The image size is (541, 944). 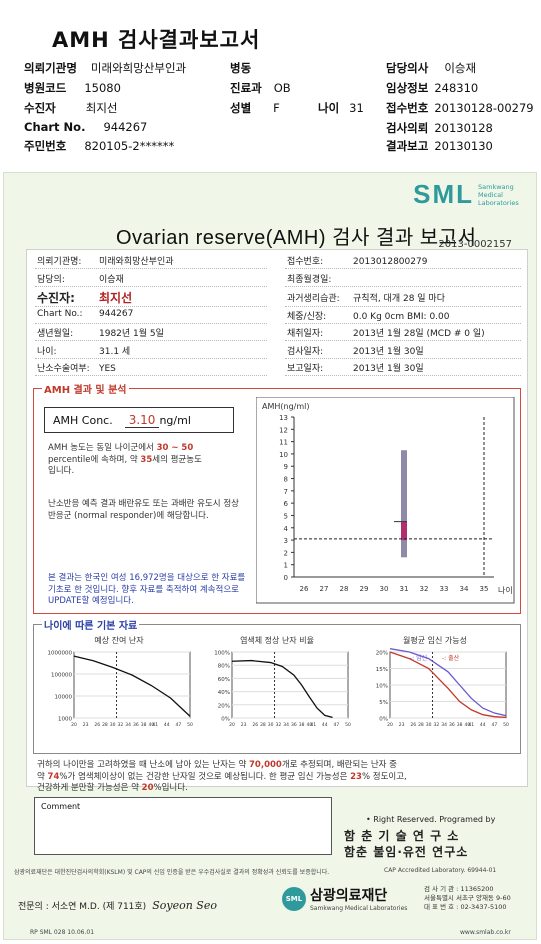 What do you see at coordinates (84, 352) in the screenshot?
I see `info-age: 나이: 31.1 세` at bounding box center [84, 352].